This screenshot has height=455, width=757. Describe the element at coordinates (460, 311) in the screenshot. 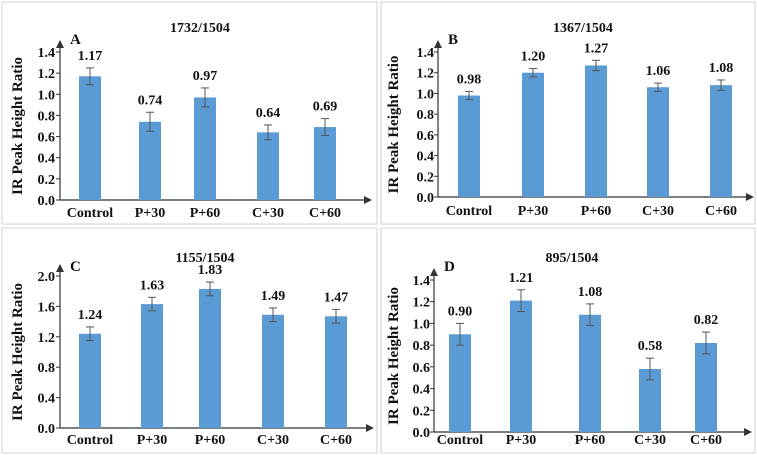

I see `data-label: 0.90` at that location.